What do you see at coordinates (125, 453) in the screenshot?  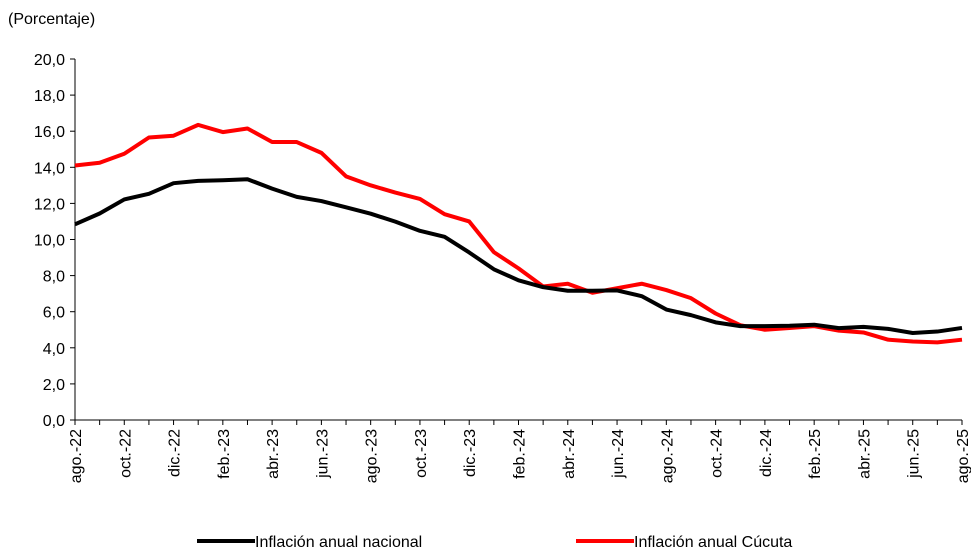 I see `x-tick-label: oct.-22` at bounding box center [125, 453].